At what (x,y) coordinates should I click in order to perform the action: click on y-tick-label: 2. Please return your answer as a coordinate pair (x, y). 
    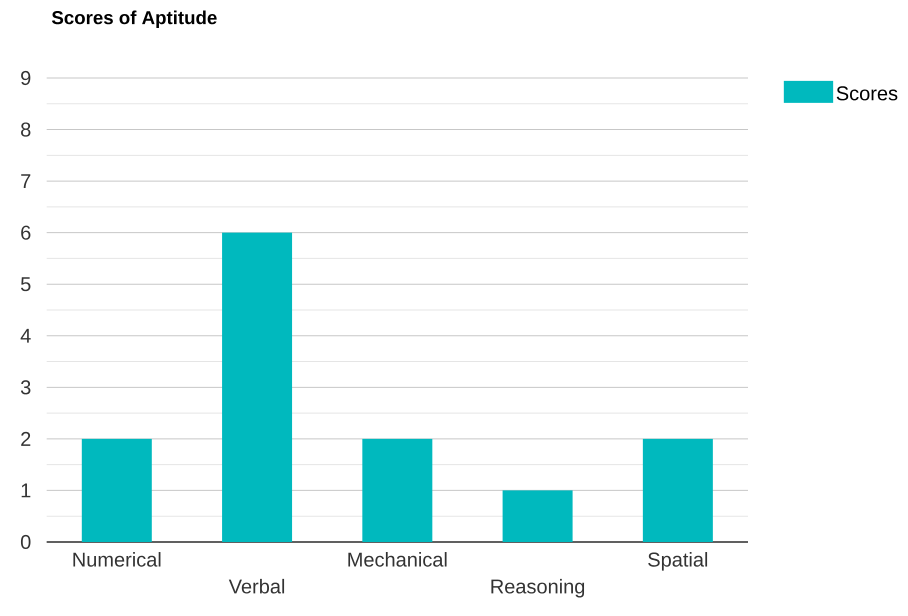
    Looking at the image, I should click on (25, 439).